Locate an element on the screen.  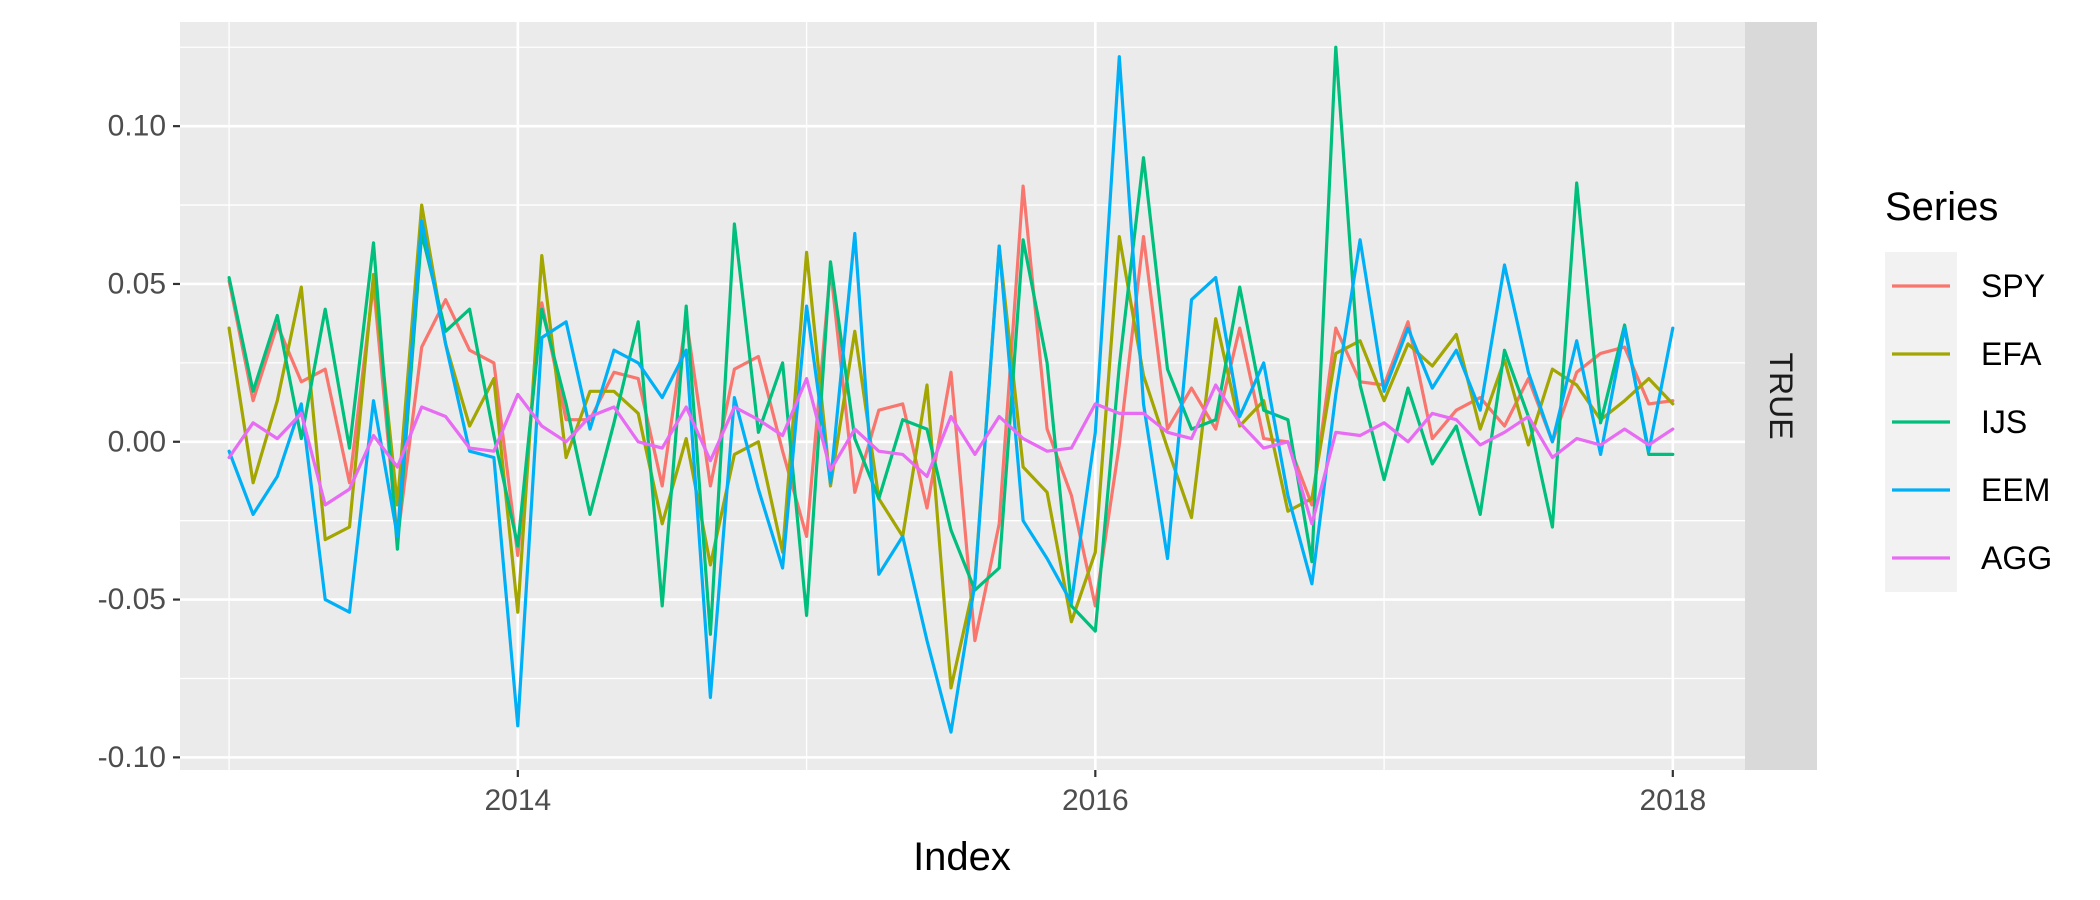
legend-title: Series is located at coordinates (1941, 207).